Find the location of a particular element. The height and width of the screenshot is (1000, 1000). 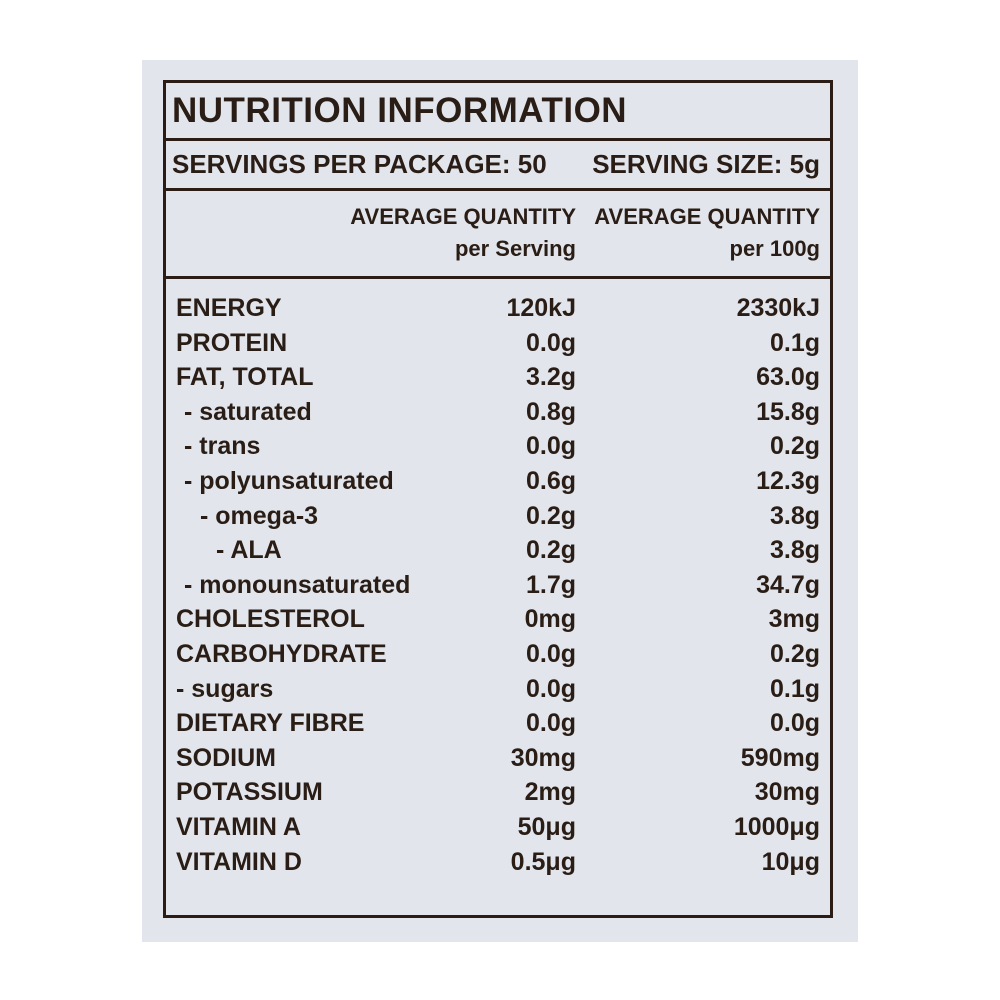

nutrient-name: VITAMIN D is located at coordinates (239, 861).